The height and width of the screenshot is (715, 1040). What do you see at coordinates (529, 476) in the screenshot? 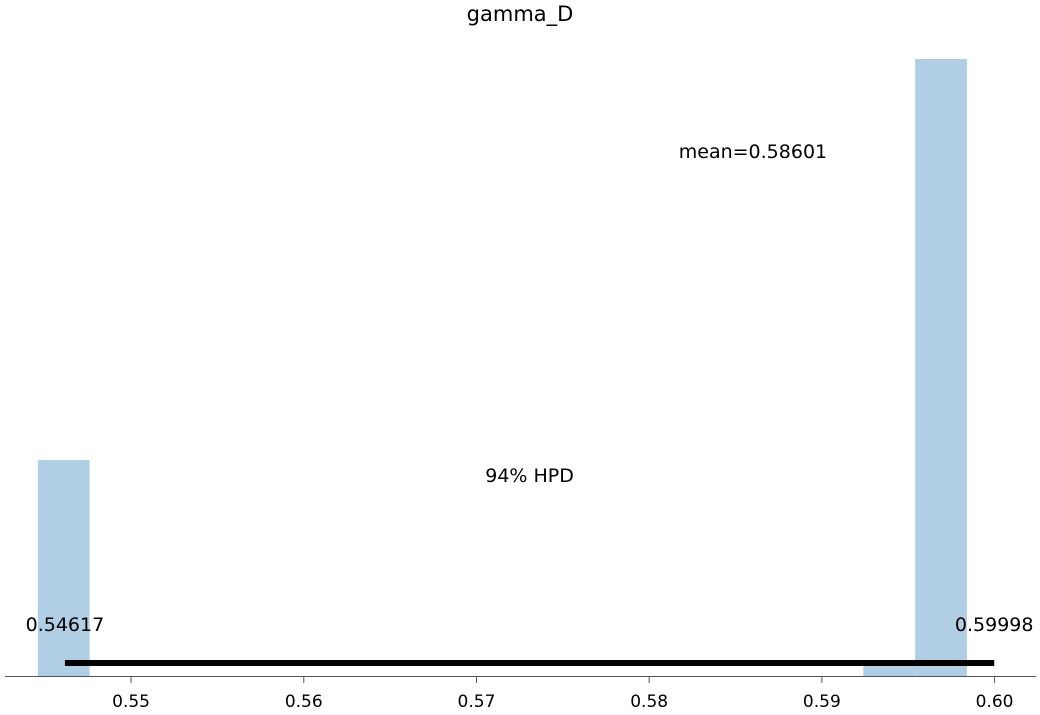
I see `hpd-label: 94% HPD` at bounding box center [529, 476].